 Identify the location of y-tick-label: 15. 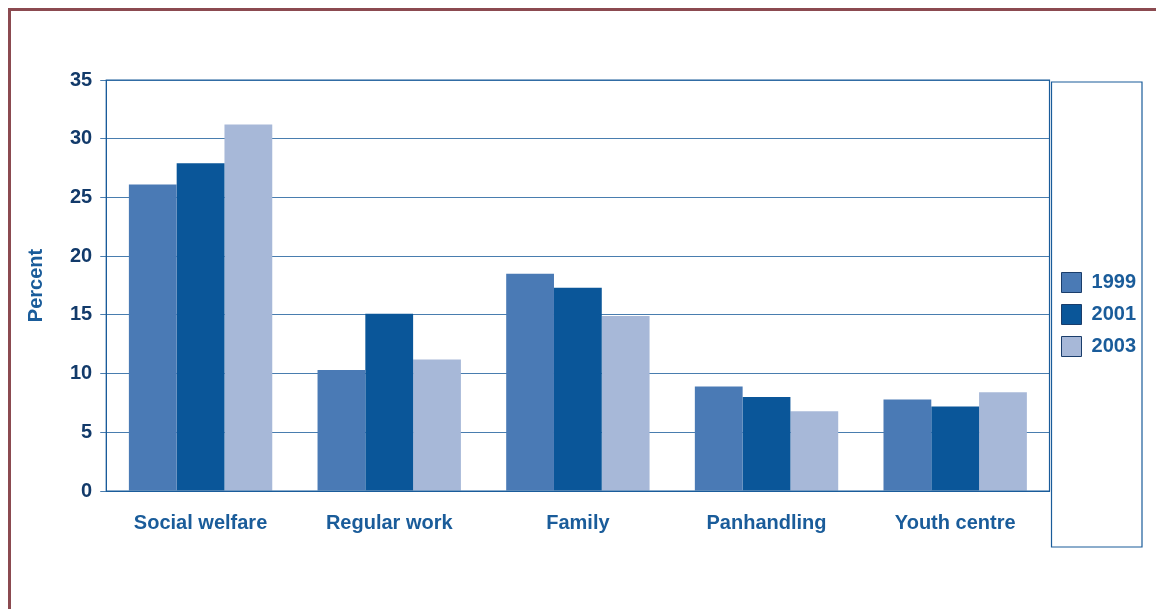
(81, 313).